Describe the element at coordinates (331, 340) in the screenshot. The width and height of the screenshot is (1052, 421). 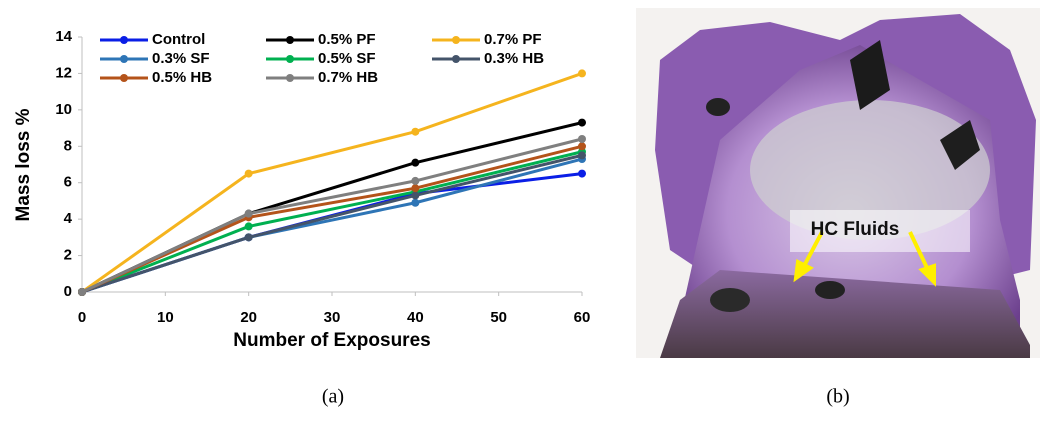
I see `x-axis-title: Number of Exposures` at that location.